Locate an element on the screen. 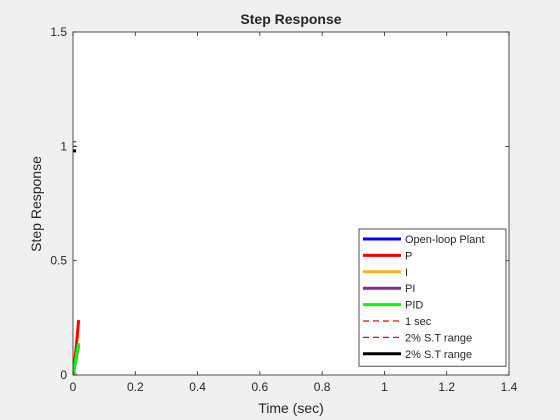 The width and height of the screenshot is (560, 420). legend-label: P is located at coordinates (408, 256).